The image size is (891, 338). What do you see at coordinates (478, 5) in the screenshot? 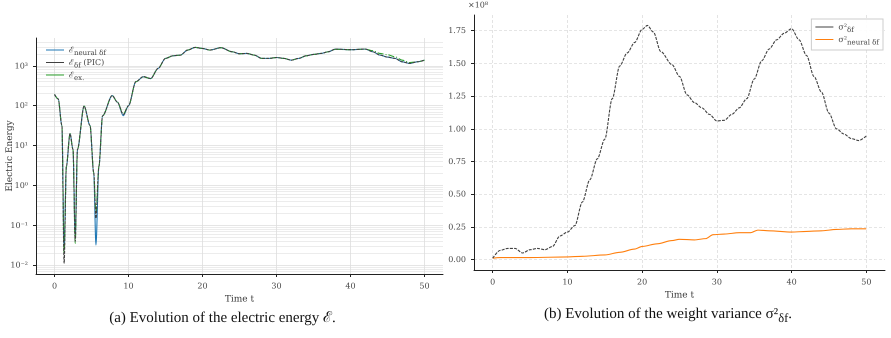
I see `text: ×10⁸` at bounding box center [478, 5].